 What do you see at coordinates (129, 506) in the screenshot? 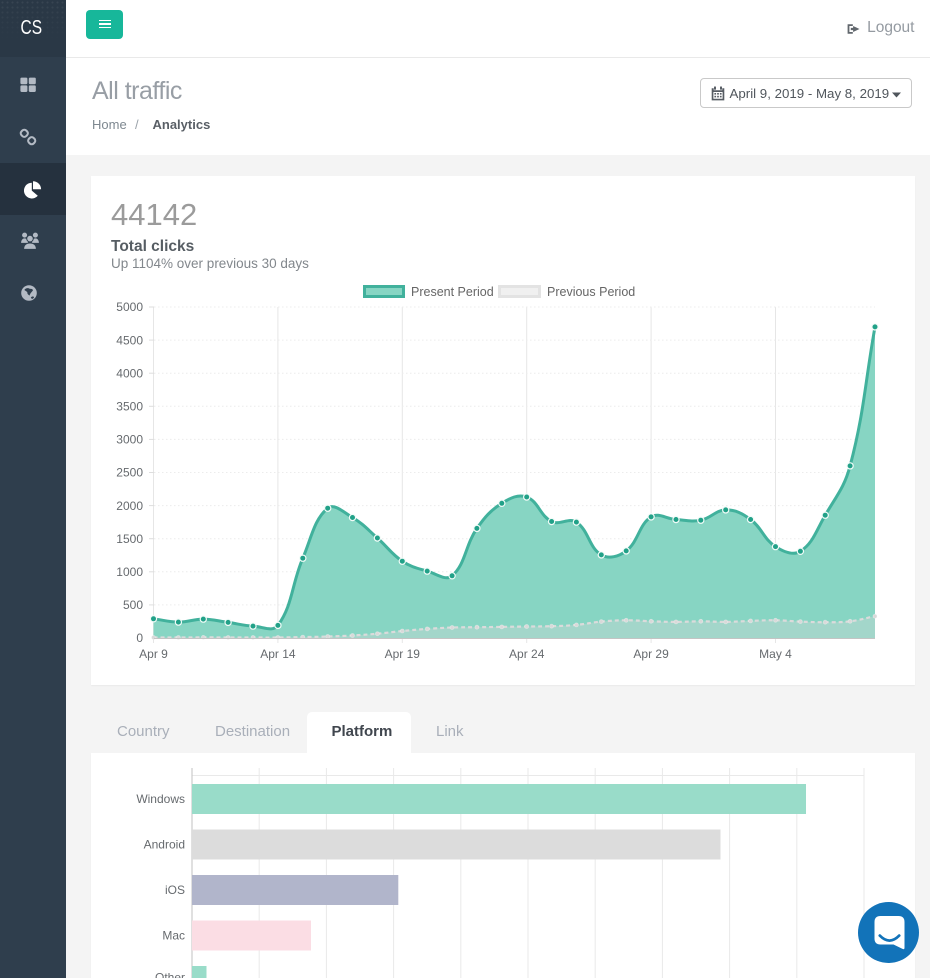
I see `svg-text: 2000` at bounding box center [129, 506].